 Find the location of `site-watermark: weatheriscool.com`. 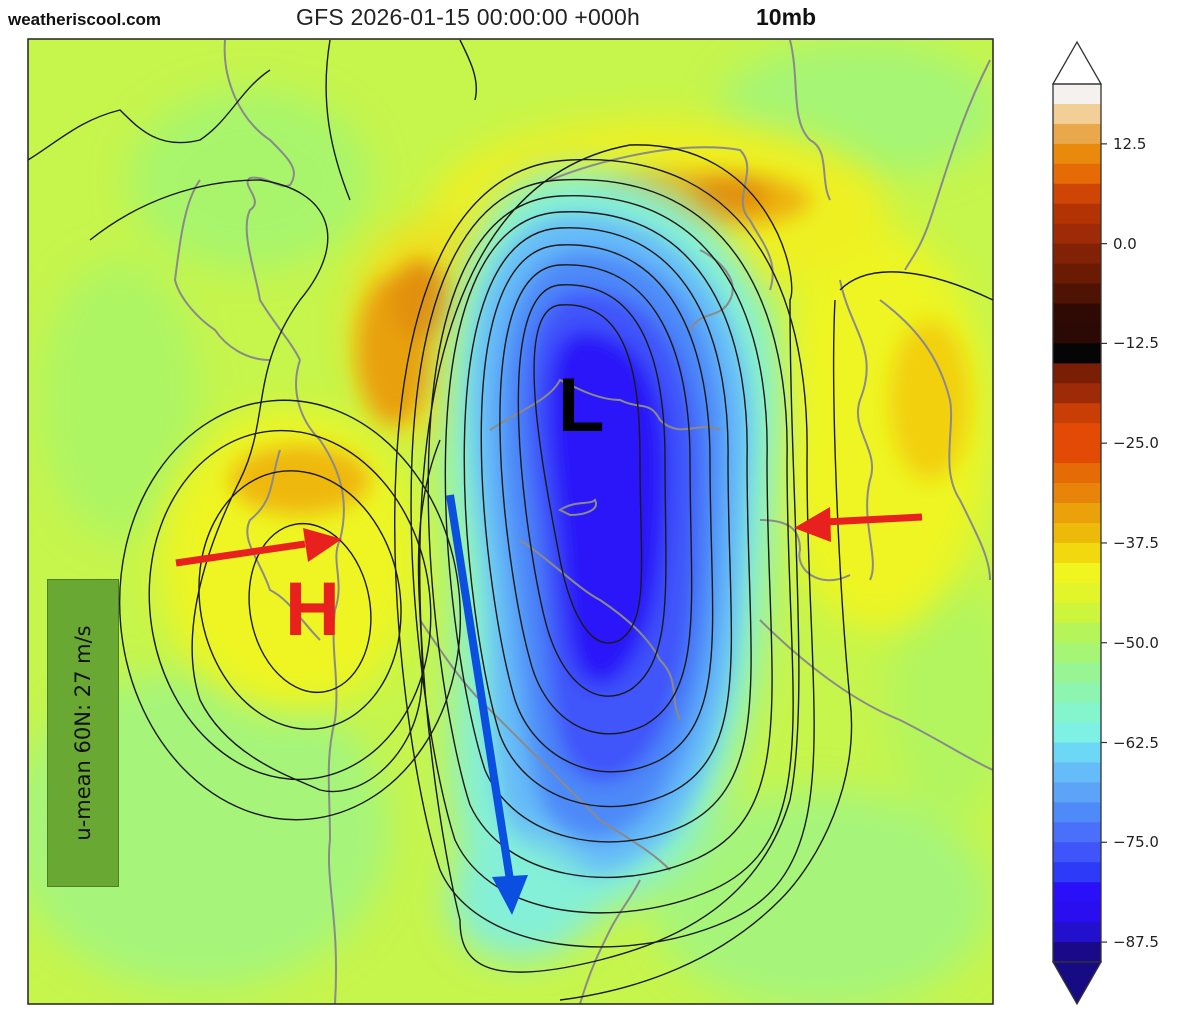

site-watermark: weatheriscool.com is located at coordinates (85, 19).